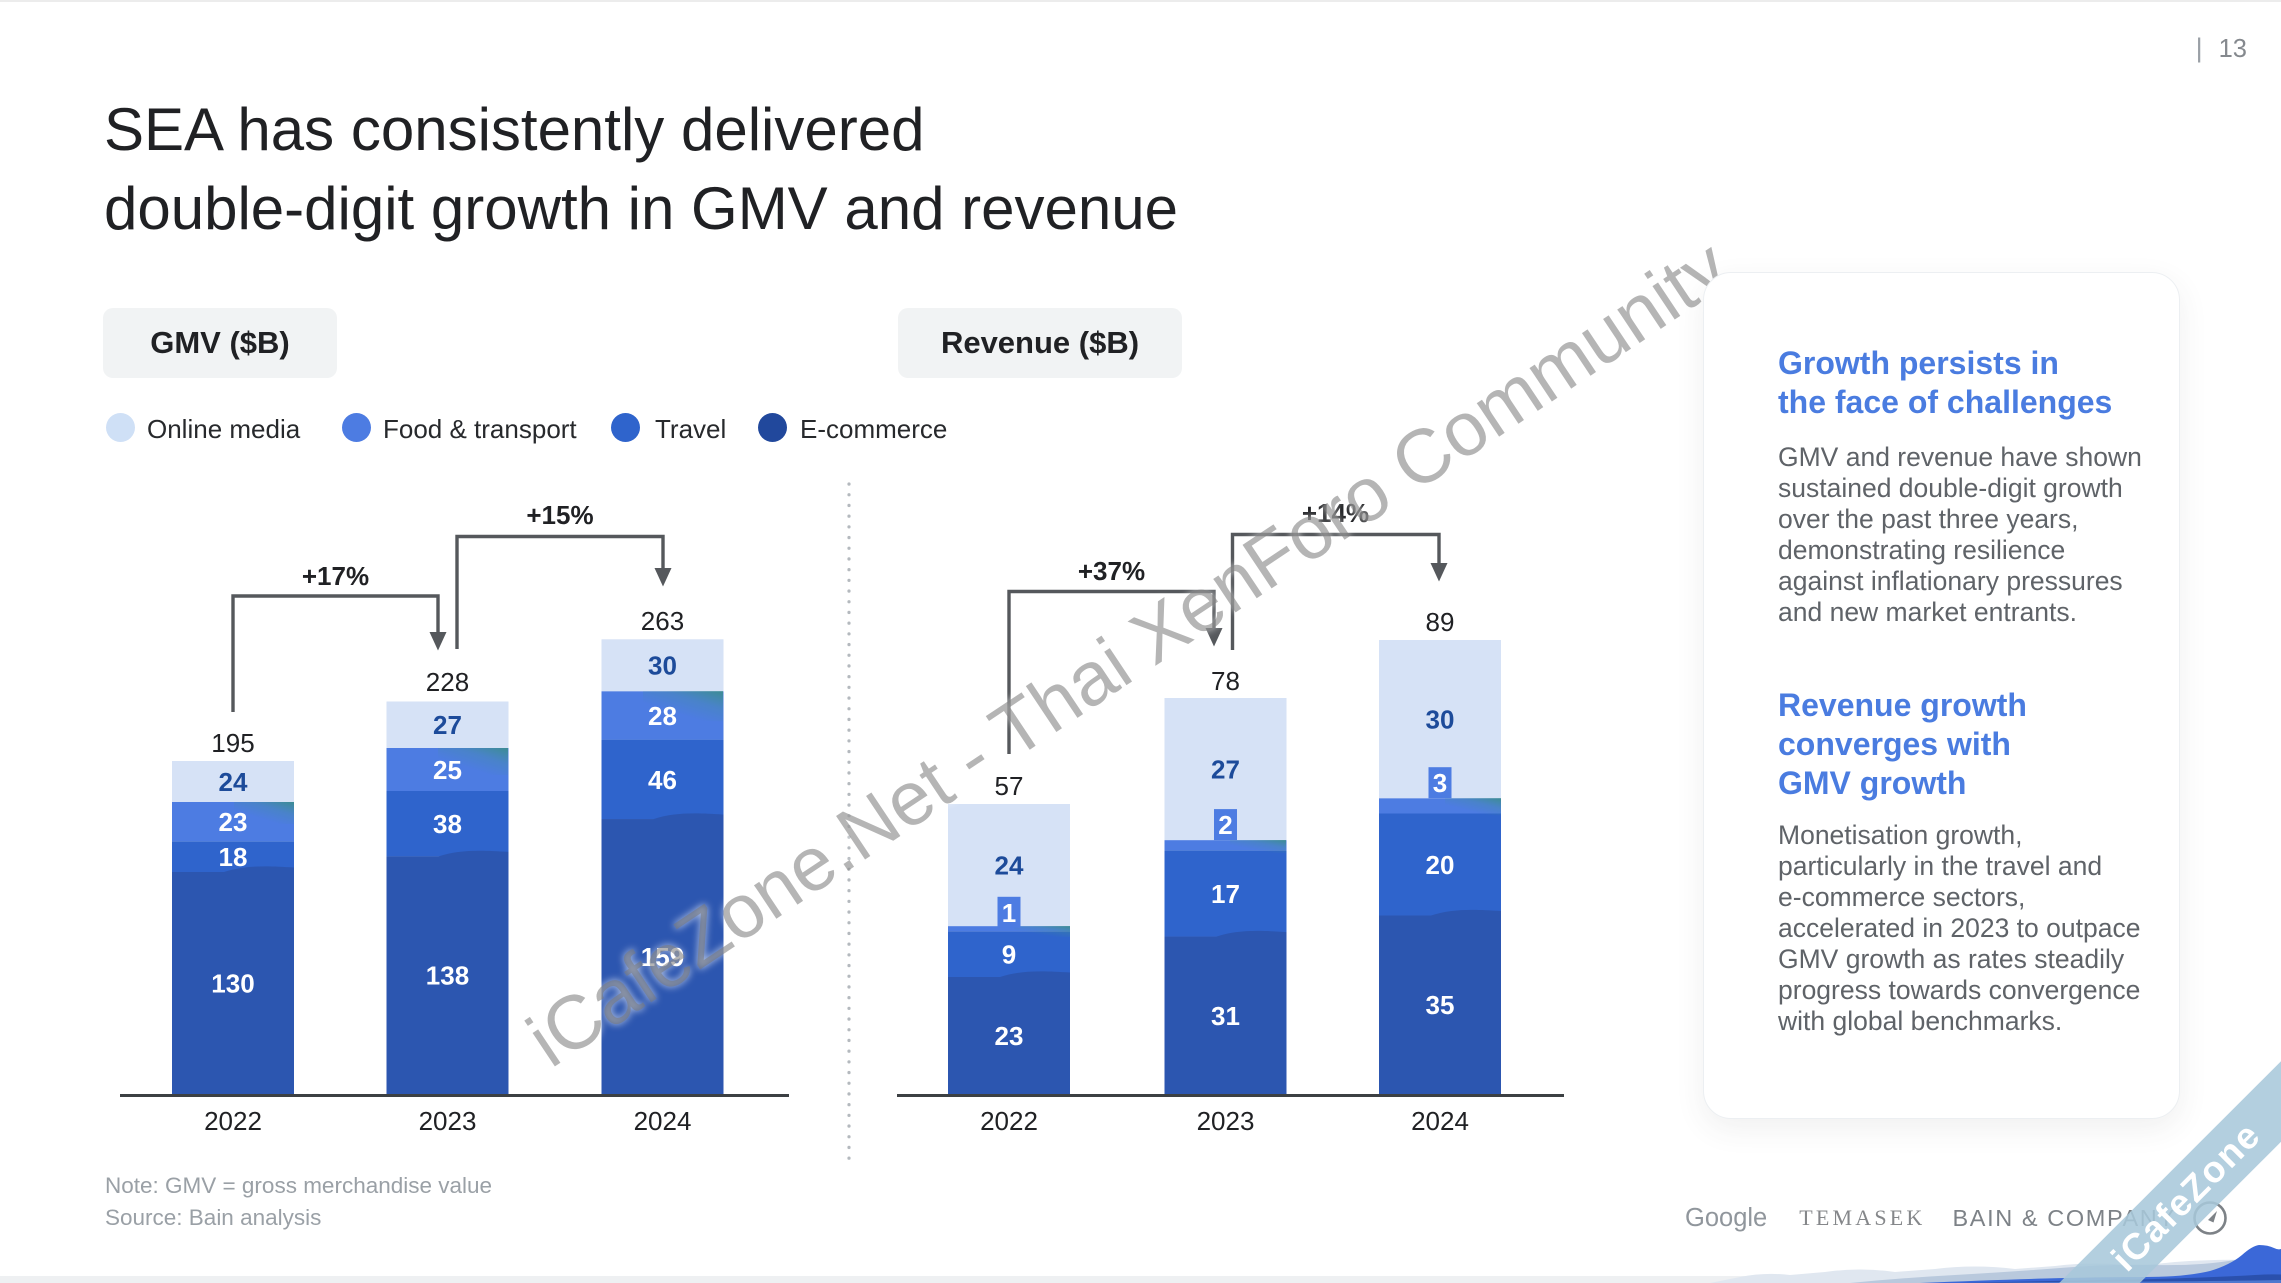  What do you see at coordinates (1440, 1005) in the screenshot?
I see `svg-text: 35` at bounding box center [1440, 1005].